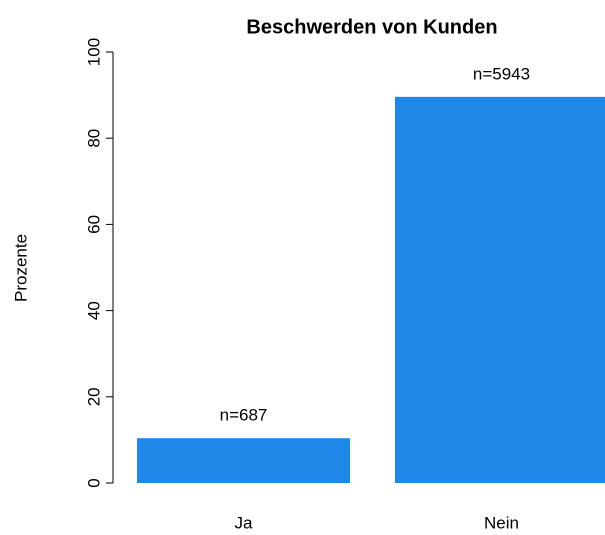 This screenshot has width=605, height=535. I want to click on y-tick-label: 80, so click(93, 138).